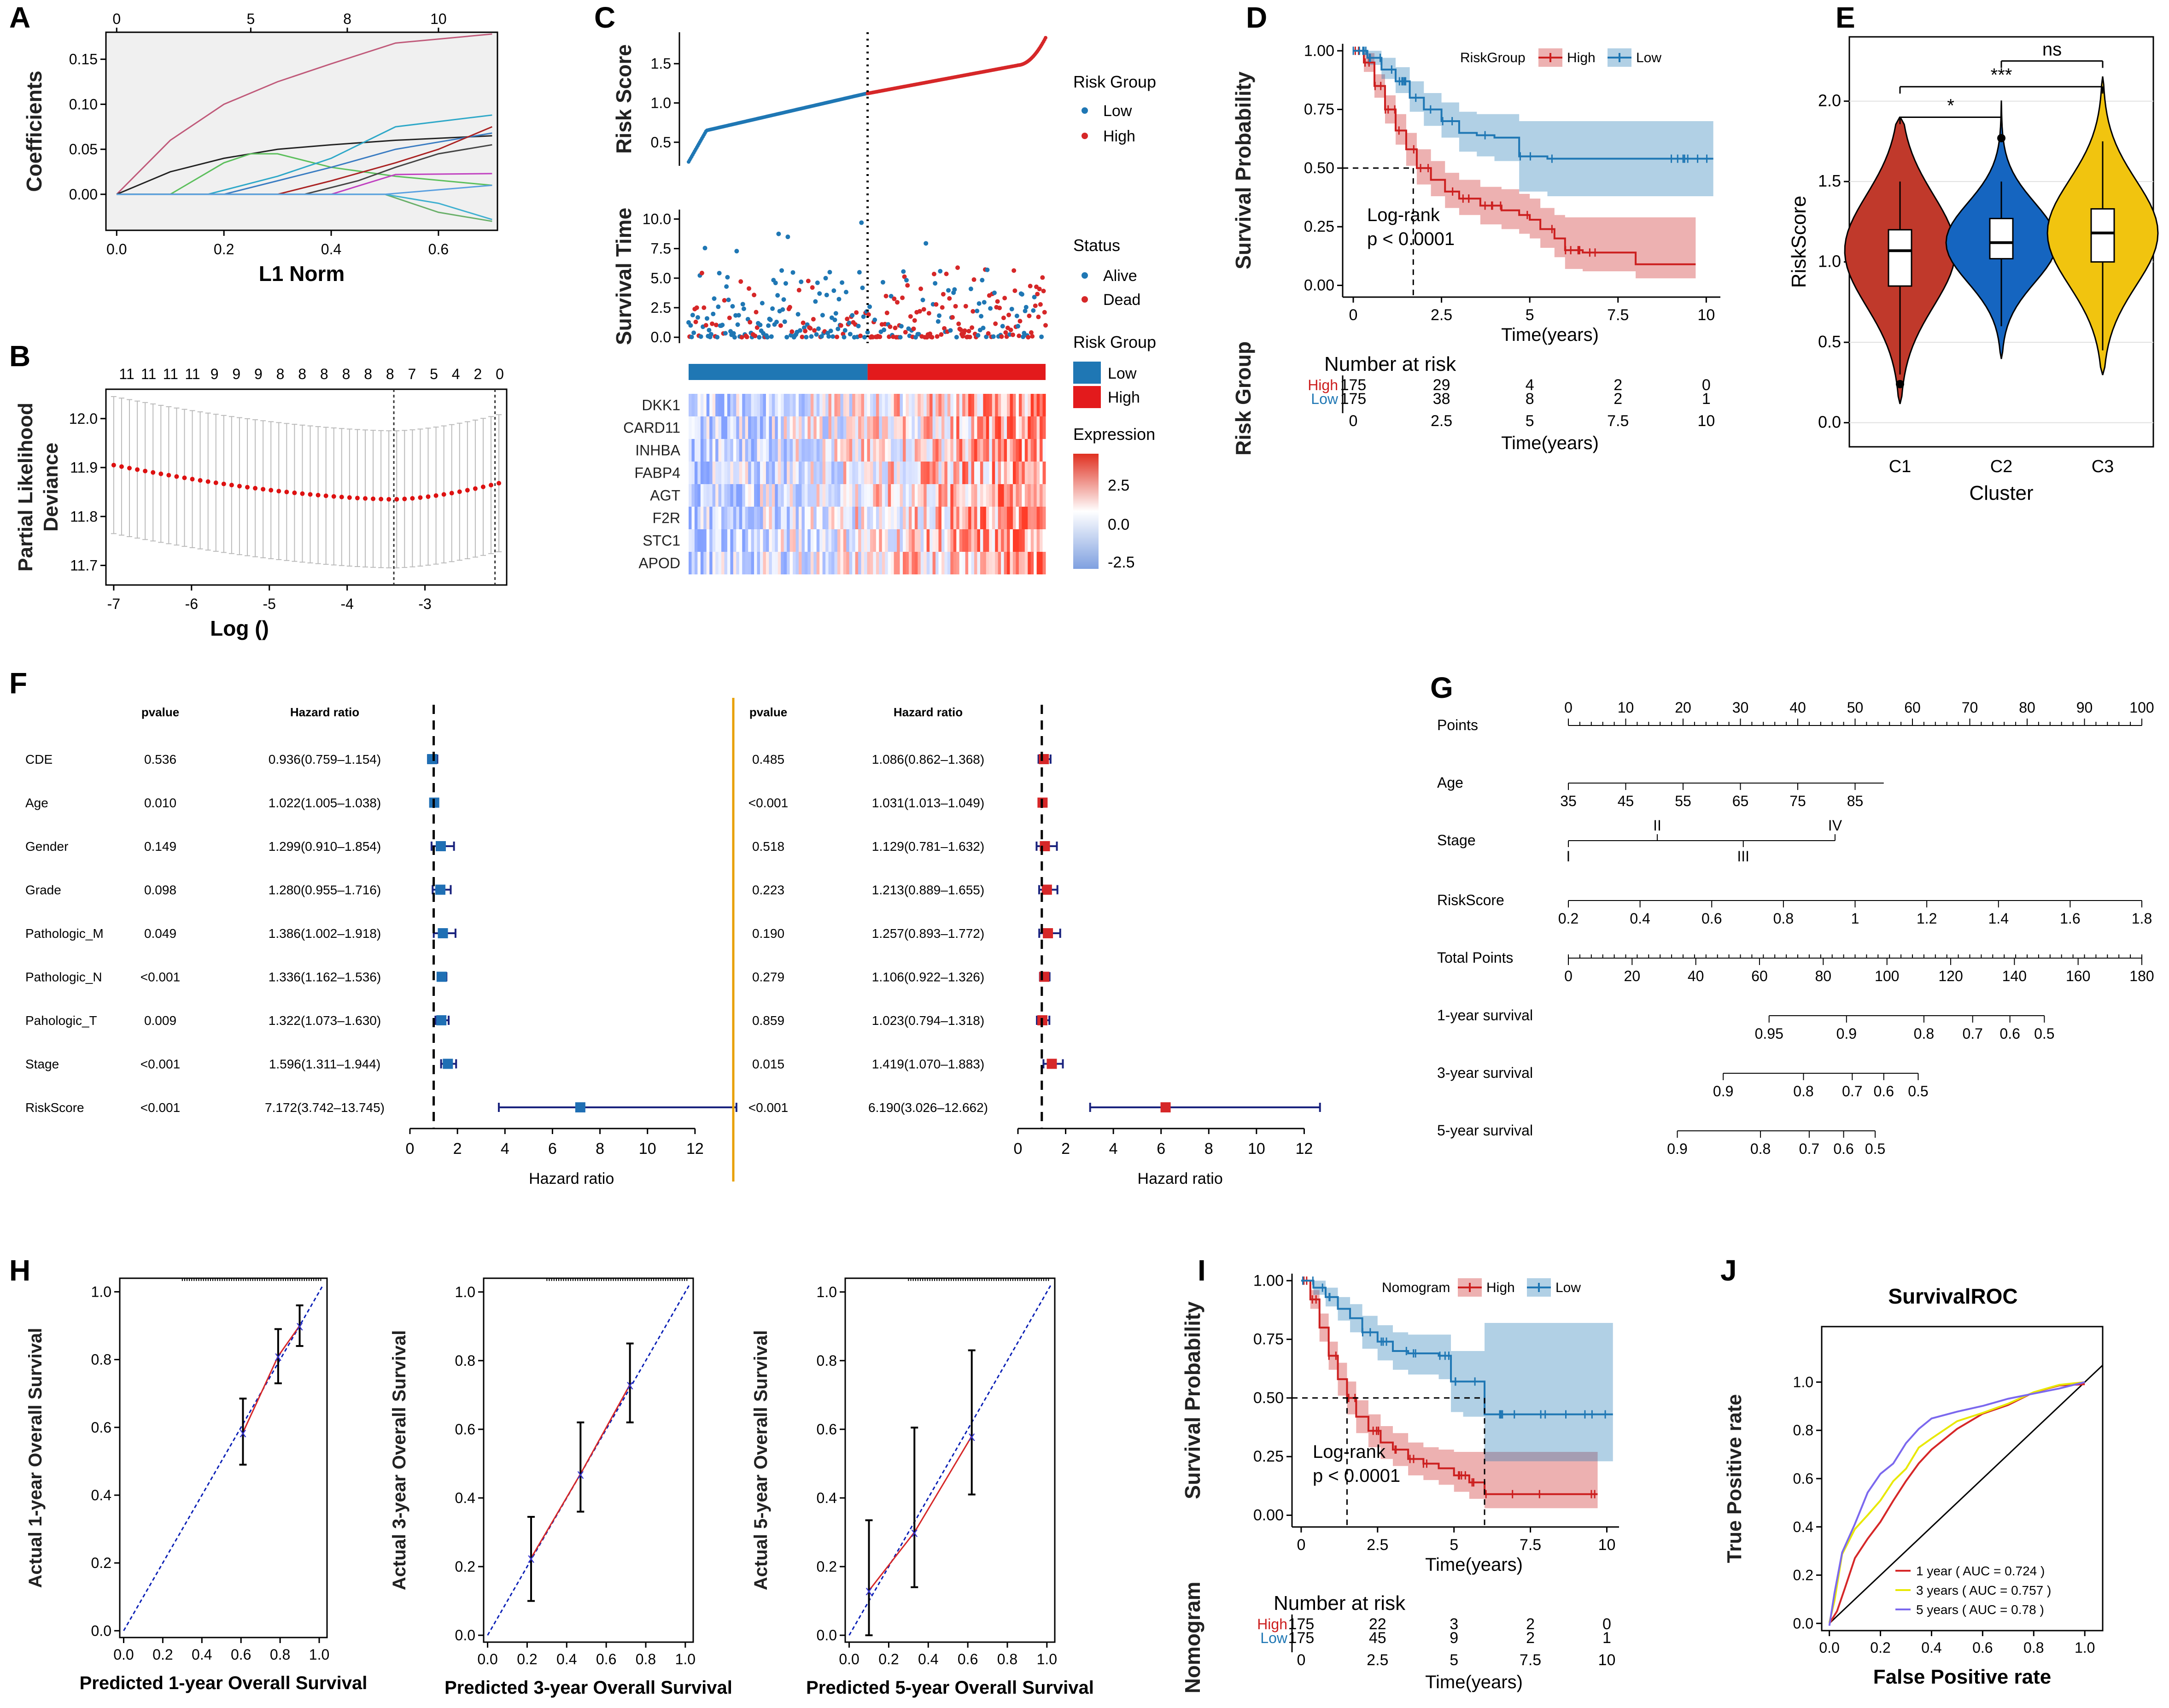 This screenshot has width=2169, height=1708. What do you see at coordinates (346, 604) in the screenshot?
I see `x-tick-label: -4` at bounding box center [346, 604].